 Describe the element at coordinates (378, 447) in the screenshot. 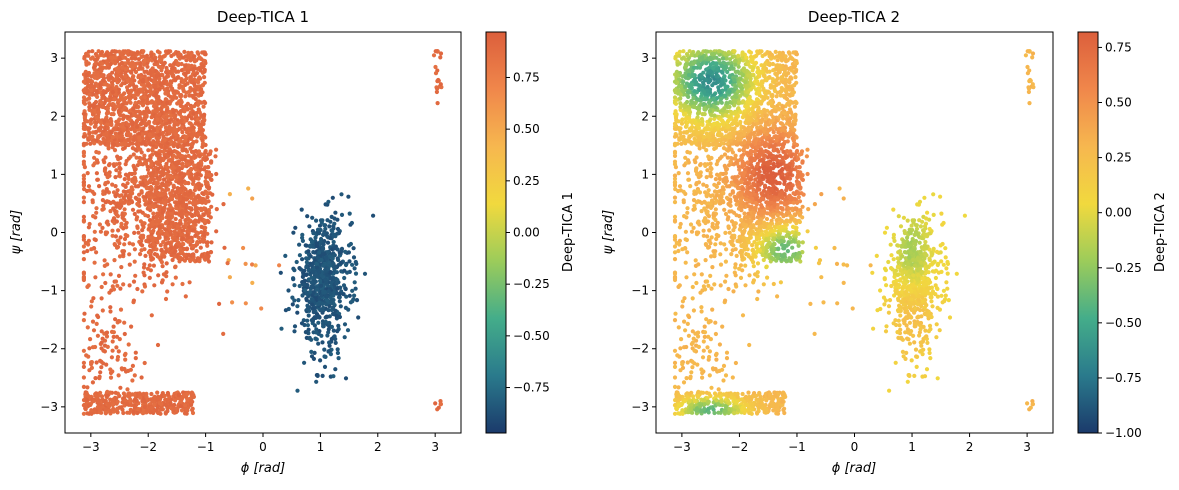

I see `x-tick-label: 2` at that location.